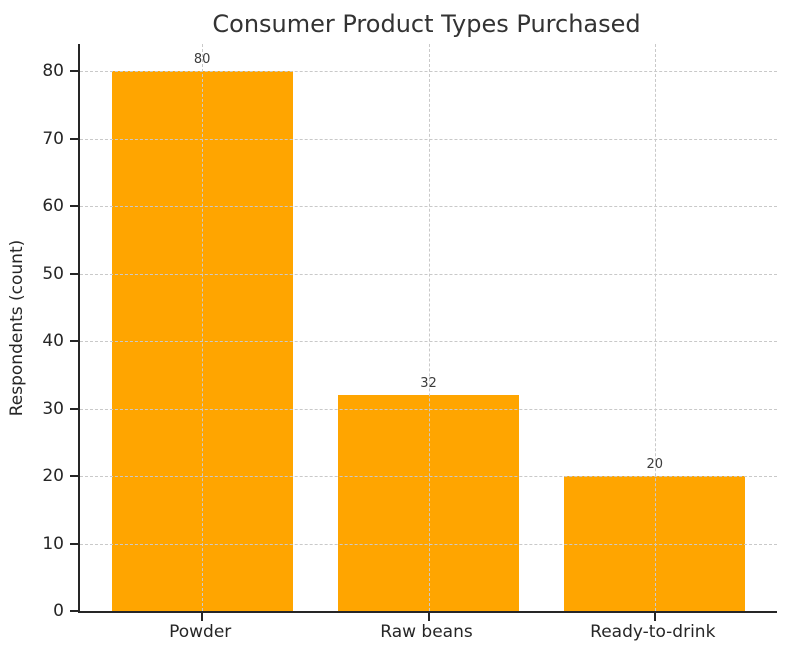  What do you see at coordinates (53, 543) in the screenshot?
I see `y-tick-label: 10` at bounding box center [53, 543].